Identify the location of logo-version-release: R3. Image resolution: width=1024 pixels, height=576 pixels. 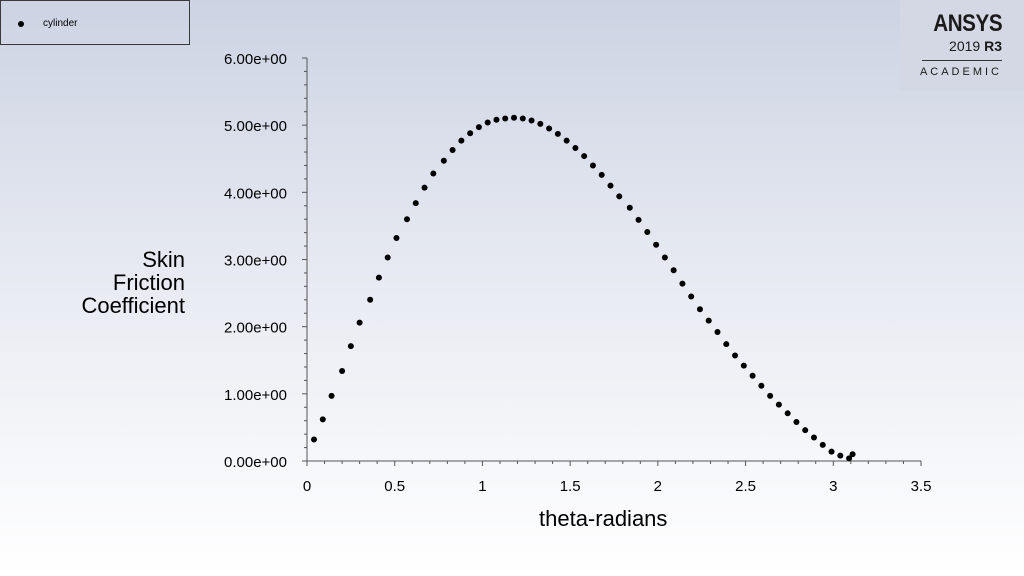
(993, 46).